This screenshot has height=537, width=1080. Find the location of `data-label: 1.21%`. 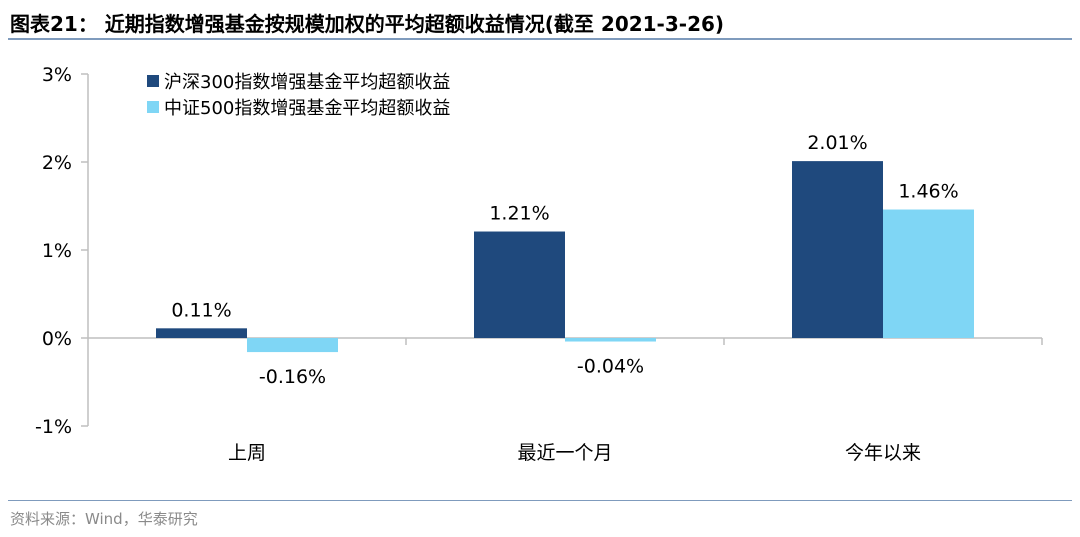

data-label: 1.21% is located at coordinates (519, 214).